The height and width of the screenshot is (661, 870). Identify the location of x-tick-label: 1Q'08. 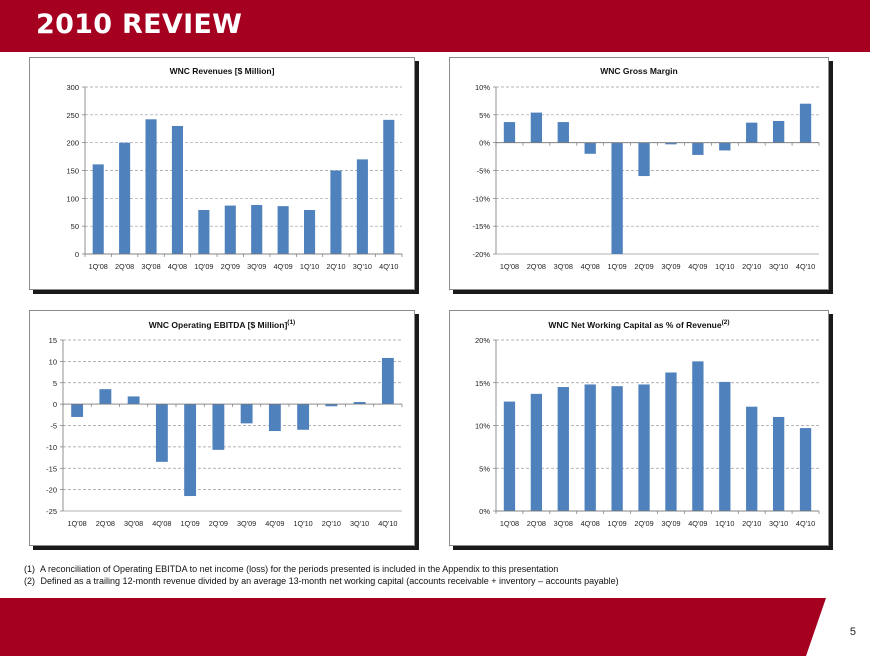
(98, 266).